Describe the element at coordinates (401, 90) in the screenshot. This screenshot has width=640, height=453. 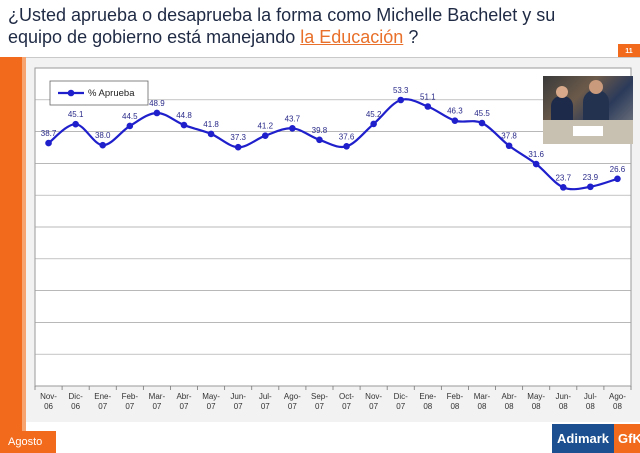
I see `data-label: 53.3` at that location.